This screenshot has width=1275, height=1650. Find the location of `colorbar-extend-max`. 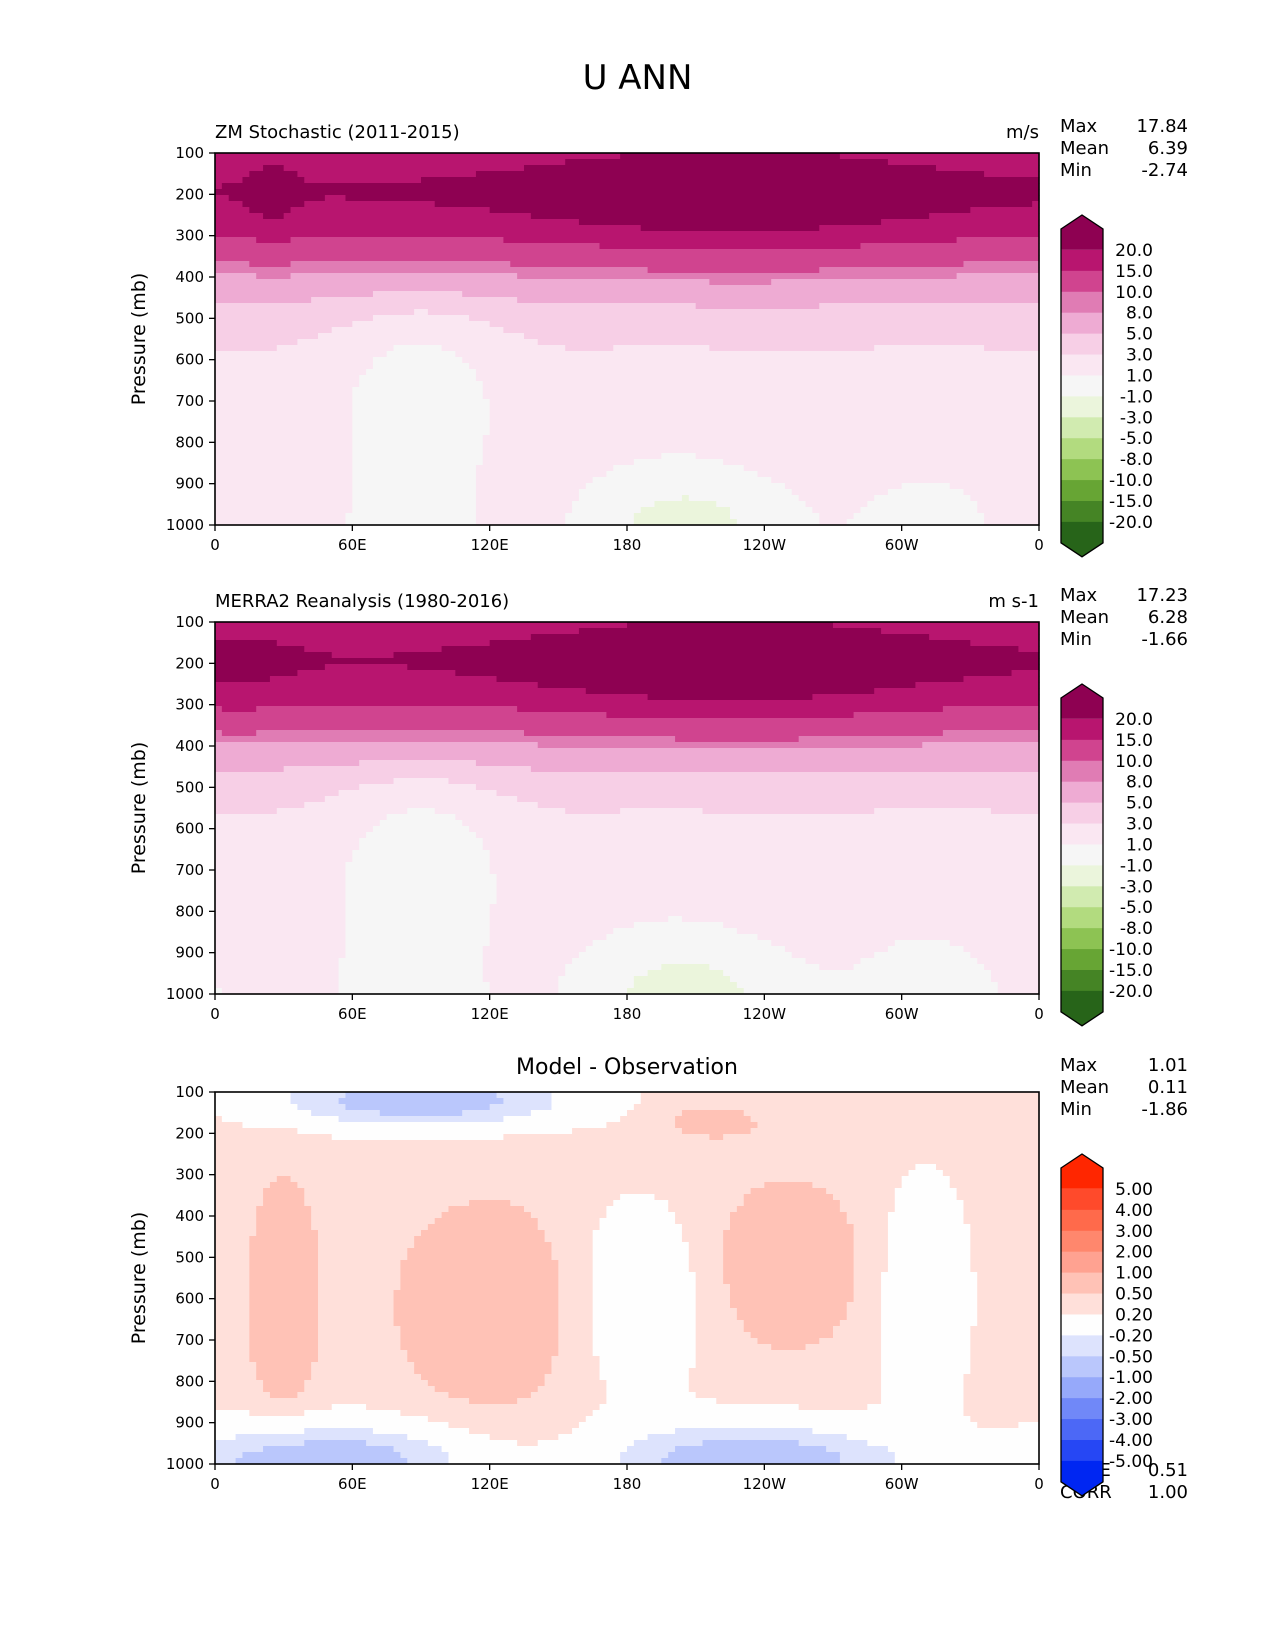

colorbar-extend-max is located at coordinates (1082, 1171).